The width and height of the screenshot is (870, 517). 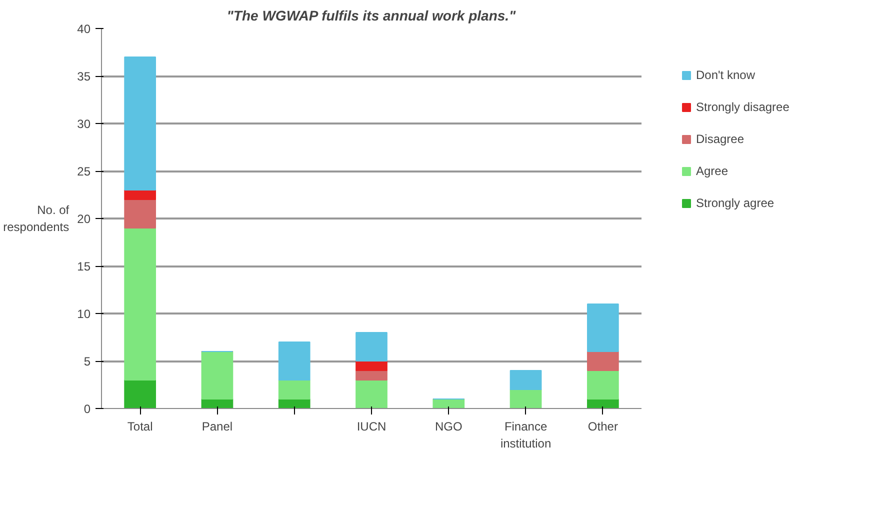 What do you see at coordinates (84, 77) in the screenshot?
I see `y-tick-label: 35` at bounding box center [84, 77].